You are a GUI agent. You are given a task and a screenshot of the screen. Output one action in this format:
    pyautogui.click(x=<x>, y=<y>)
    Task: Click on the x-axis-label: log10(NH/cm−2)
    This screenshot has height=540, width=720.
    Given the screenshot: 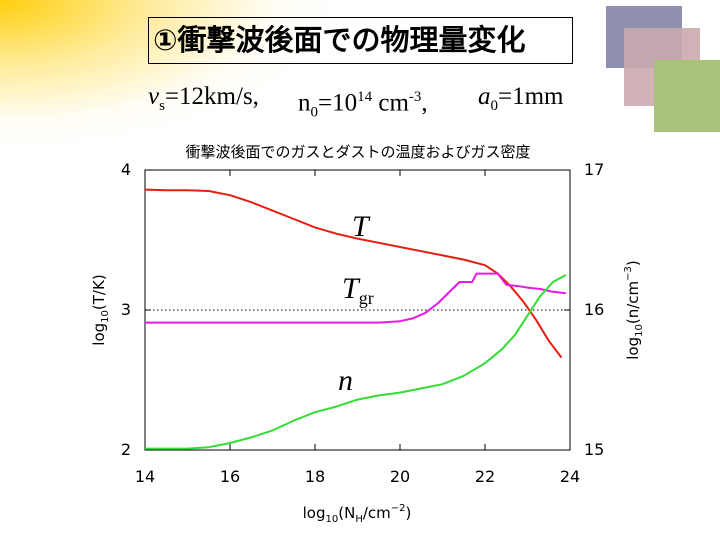 What is the action you would take?
    pyautogui.click(x=357, y=514)
    